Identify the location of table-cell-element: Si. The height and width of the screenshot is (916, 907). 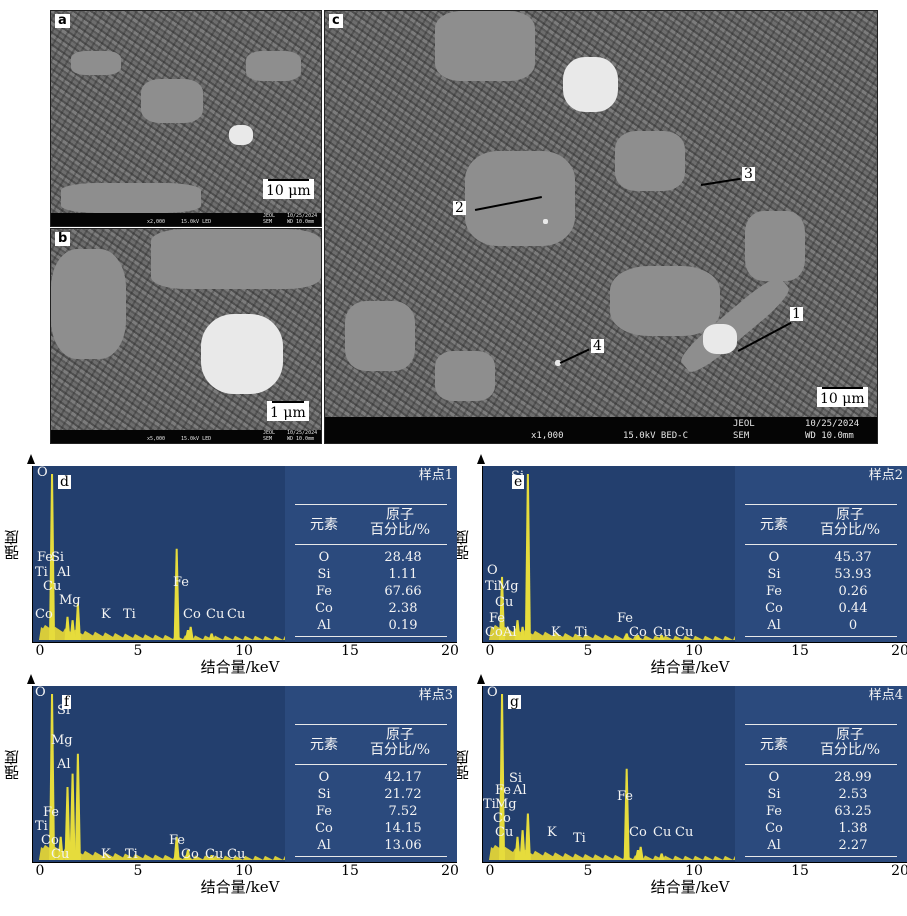
(774, 574).